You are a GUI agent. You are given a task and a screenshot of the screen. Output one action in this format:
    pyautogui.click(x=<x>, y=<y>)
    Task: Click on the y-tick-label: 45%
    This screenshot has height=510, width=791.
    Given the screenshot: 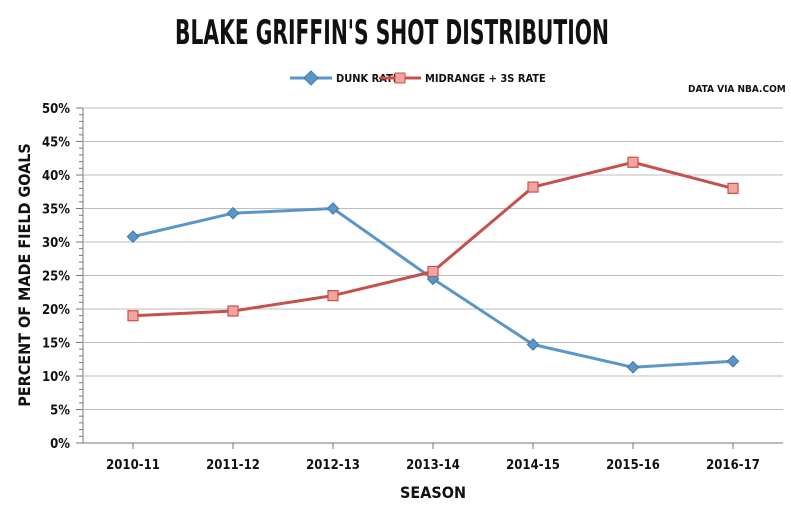 What is the action you would take?
    pyautogui.click(x=56, y=143)
    